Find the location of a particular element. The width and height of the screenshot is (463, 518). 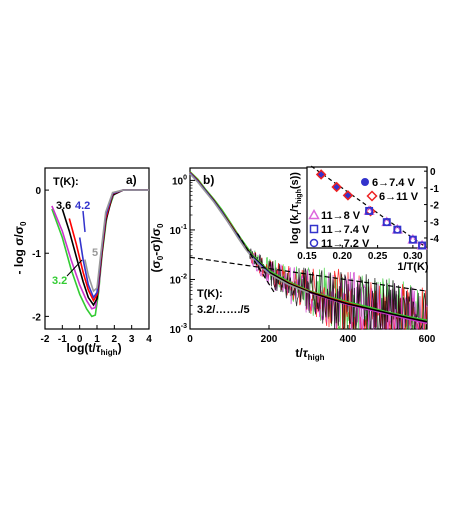

panel-a-xtick-label-3: 1 is located at coordinates (97, 339).